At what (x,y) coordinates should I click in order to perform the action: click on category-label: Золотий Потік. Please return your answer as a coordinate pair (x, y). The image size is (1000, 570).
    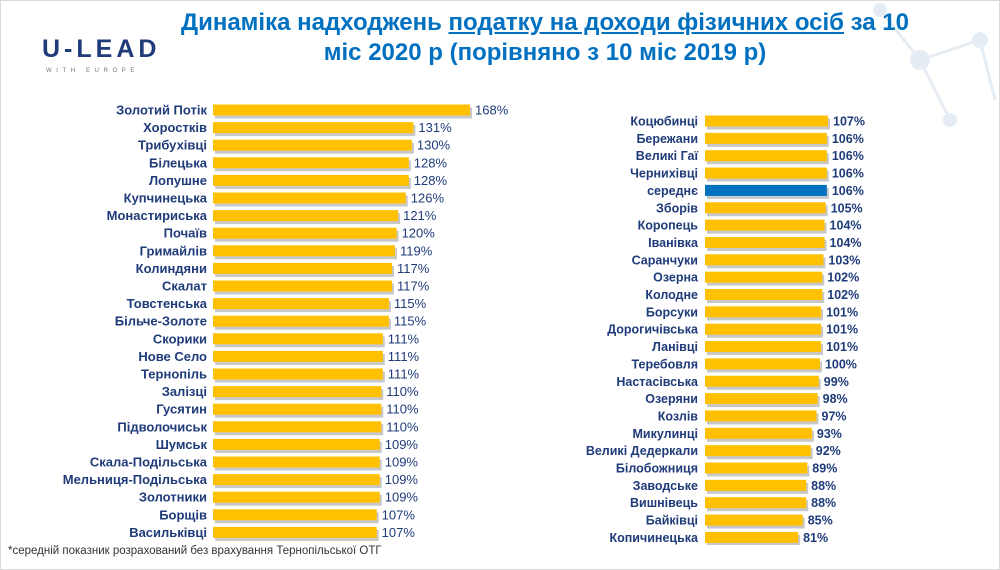
    Looking at the image, I should click on (161, 110).